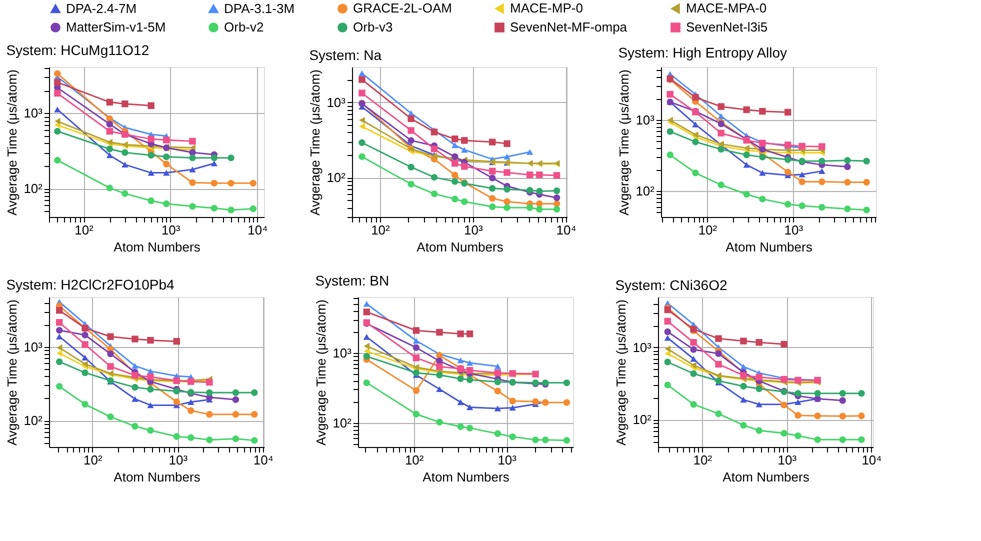 This screenshot has width=981, height=541. I want to click on chart-title: System: CNi36O2, so click(671, 285).